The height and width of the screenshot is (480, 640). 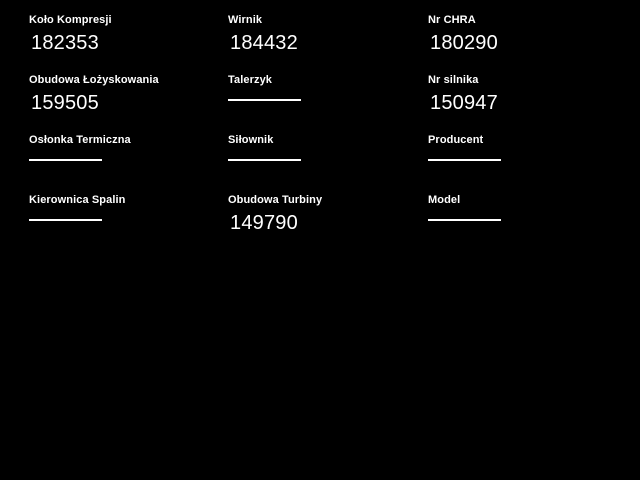 What do you see at coordinates (94, 80) in the screenshot?
I see `spec-field-label: Obudowa Łożyskowania` at bounding box center [94, 80].